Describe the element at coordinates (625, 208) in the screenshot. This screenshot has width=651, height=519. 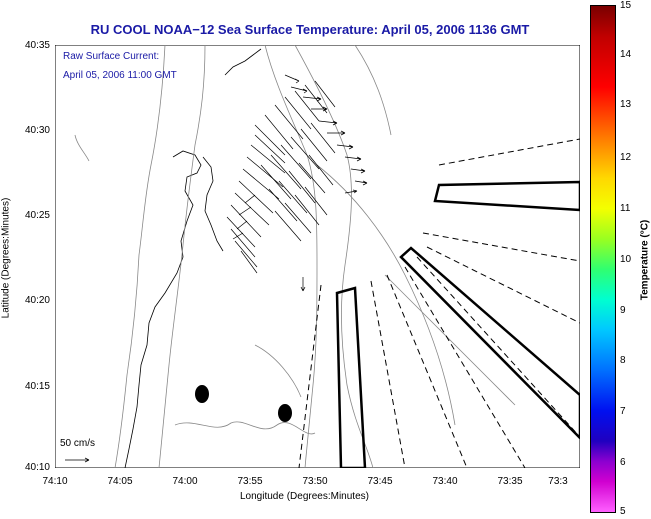
I see `colorbar-tick-label: 11` at that location.